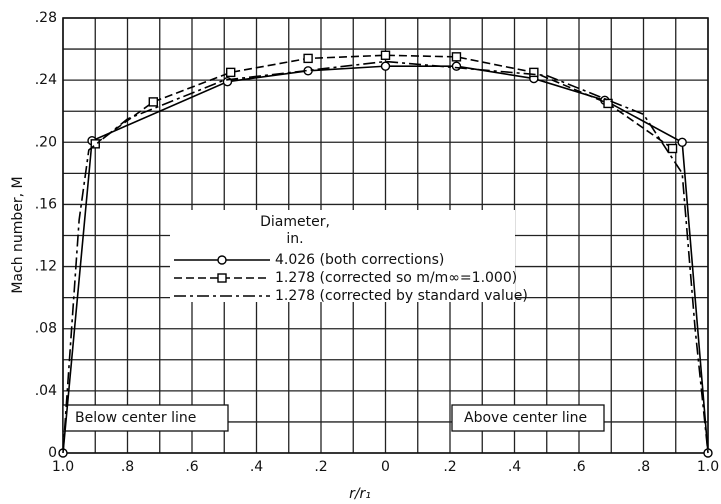 The image size is (721, 504). What do you see at coordinates (360, 494) in the screenshot?
I see `x-axis-label: r/r₁` at bounding box center [360, 494].